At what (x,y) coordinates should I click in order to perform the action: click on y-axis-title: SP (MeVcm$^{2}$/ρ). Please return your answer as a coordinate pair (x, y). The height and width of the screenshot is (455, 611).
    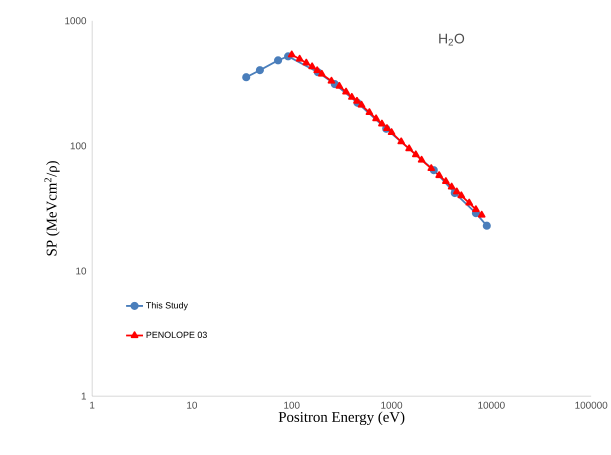
    Looking at the image, I should click on (52, 208).